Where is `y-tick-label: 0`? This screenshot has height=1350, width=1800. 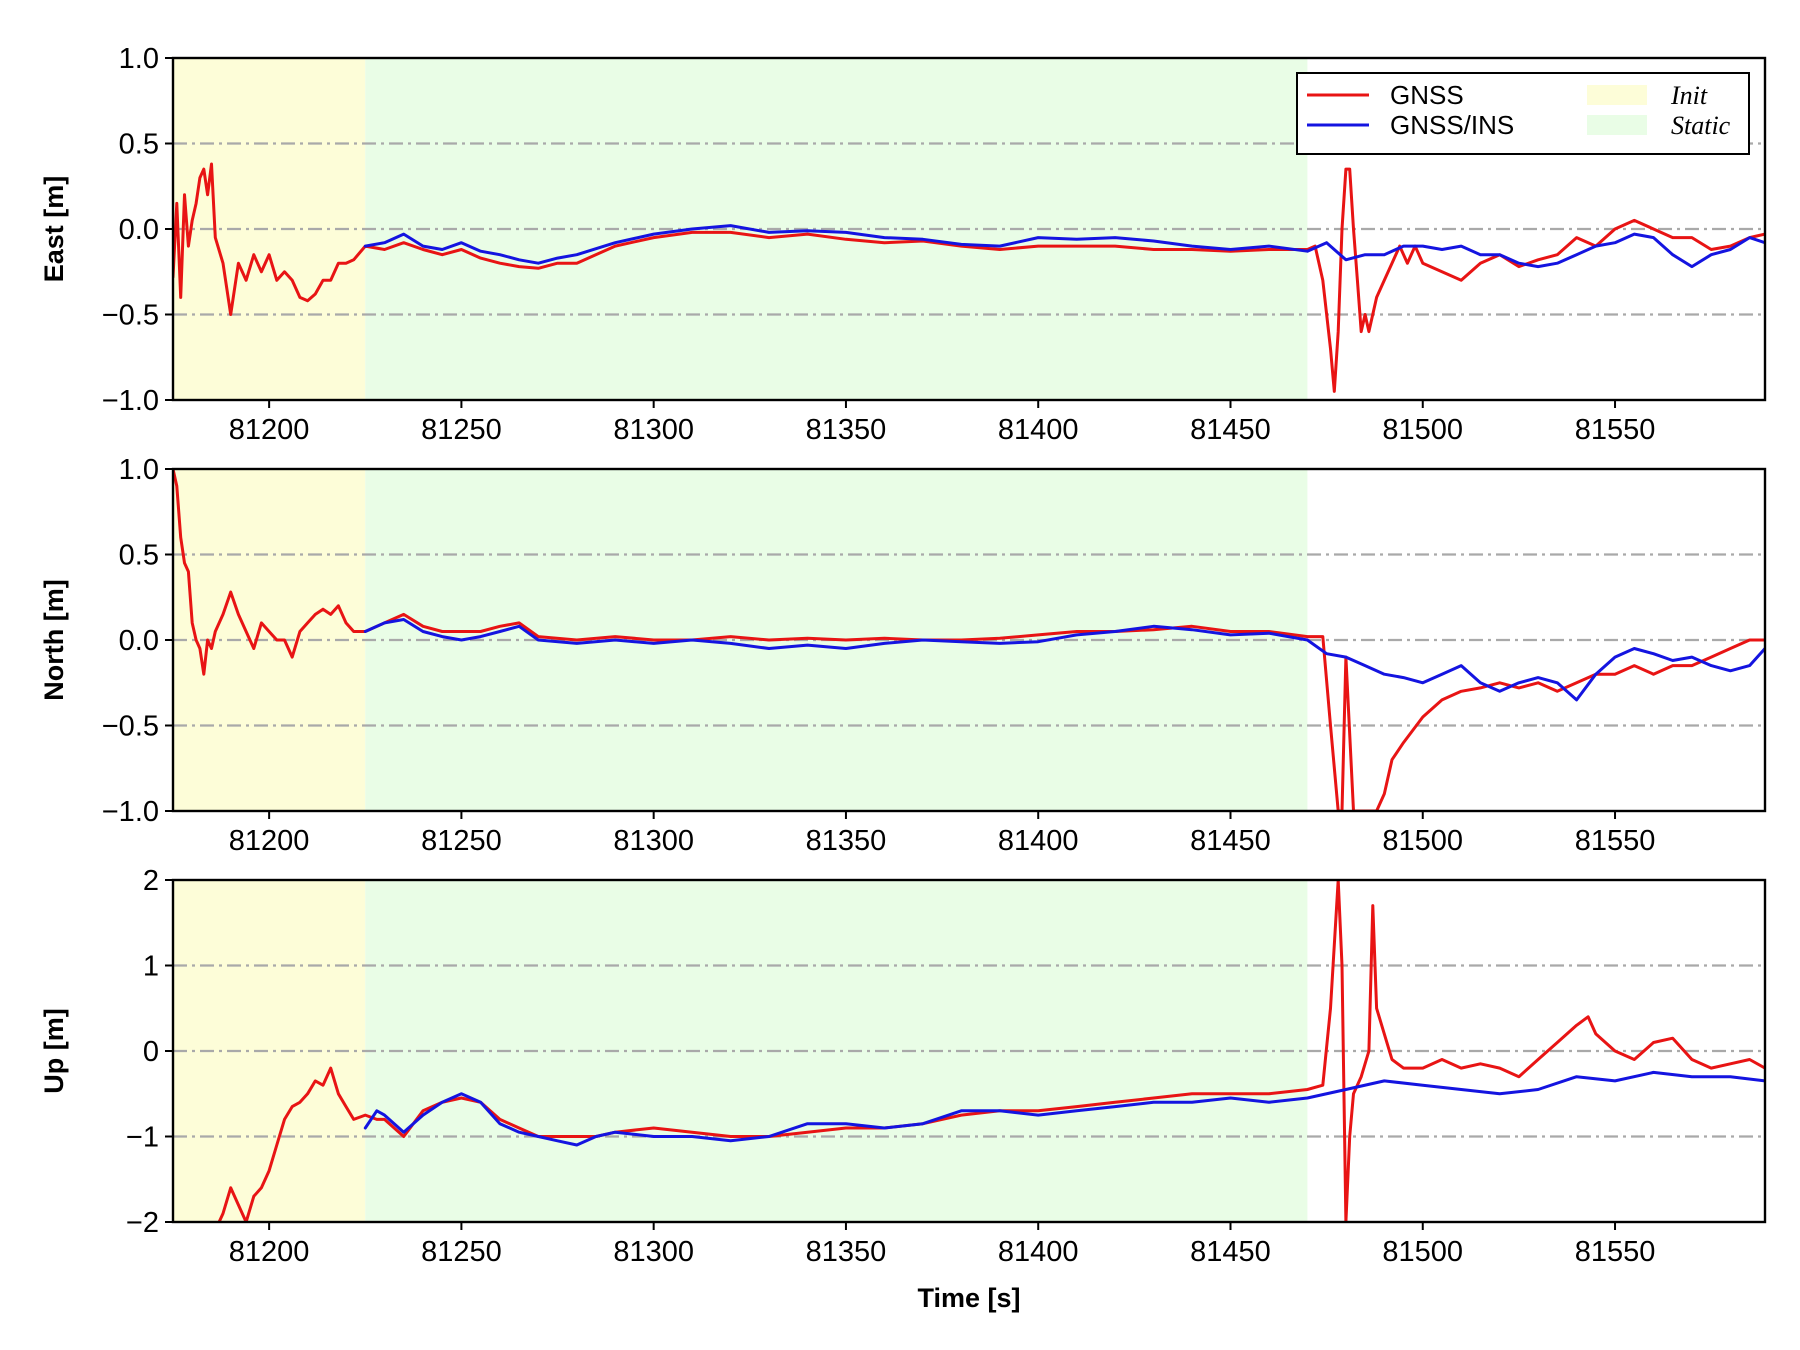
y-tick-label: 0 is located at coordinates (151, 1052).